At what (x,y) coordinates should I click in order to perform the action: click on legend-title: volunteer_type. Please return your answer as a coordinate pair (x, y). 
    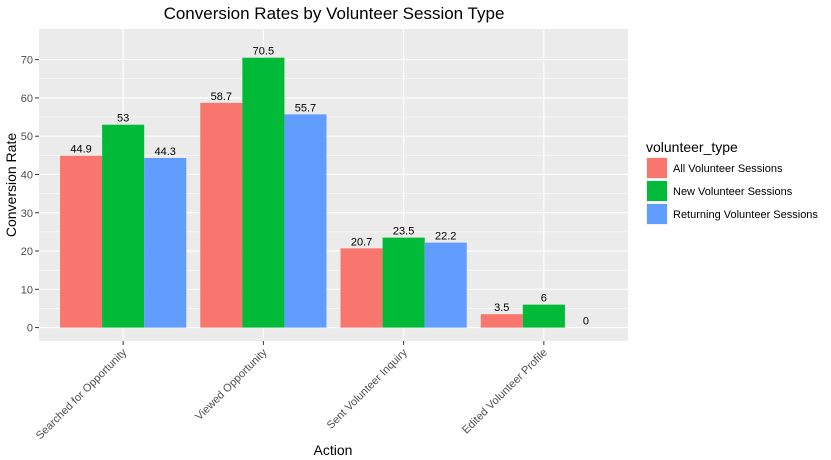
    Looking at the image, I should click on (692, 147).